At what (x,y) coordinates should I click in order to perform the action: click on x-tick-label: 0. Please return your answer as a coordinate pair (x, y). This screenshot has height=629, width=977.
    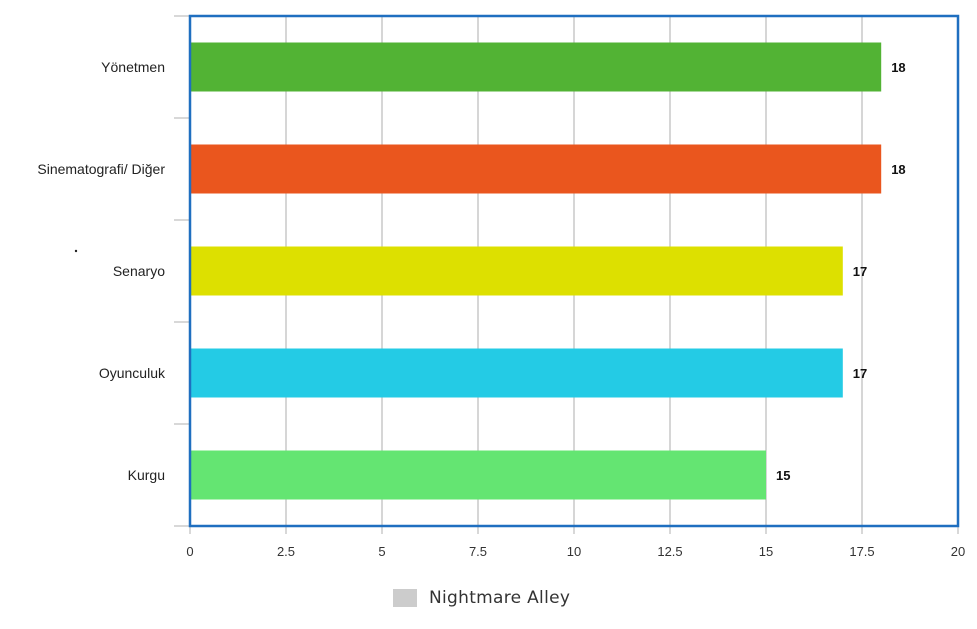
    Looking at the image, I should click on (189, 551).